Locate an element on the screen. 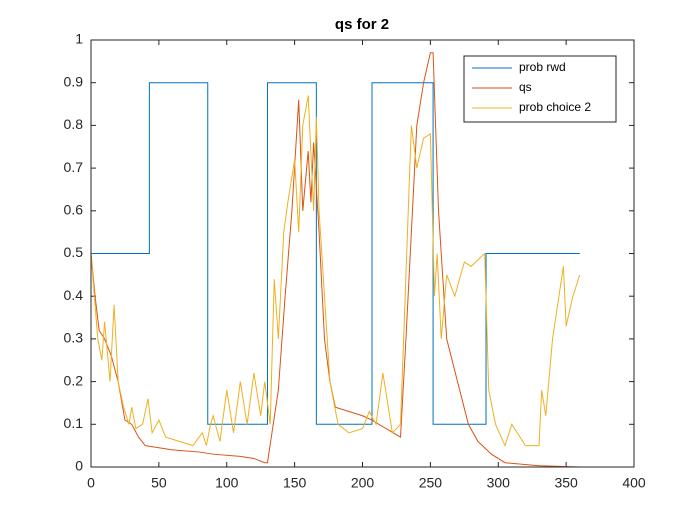 The height and width of the screenshot is (525, 700). legend-box is located at coordinates (540, 89).